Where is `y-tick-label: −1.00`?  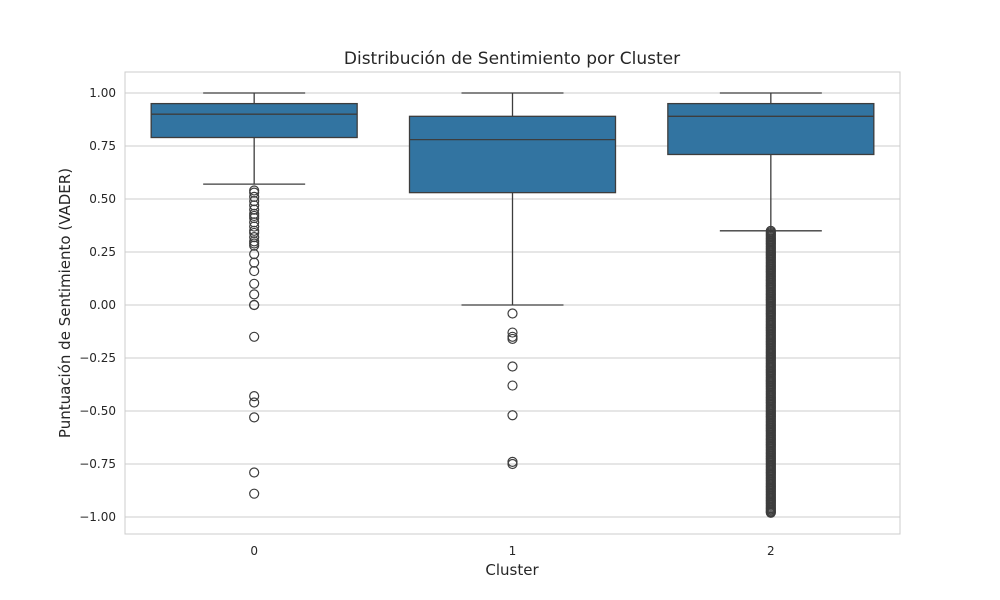
y-tick-label: −1.00 is located at coordinates (97, 517).